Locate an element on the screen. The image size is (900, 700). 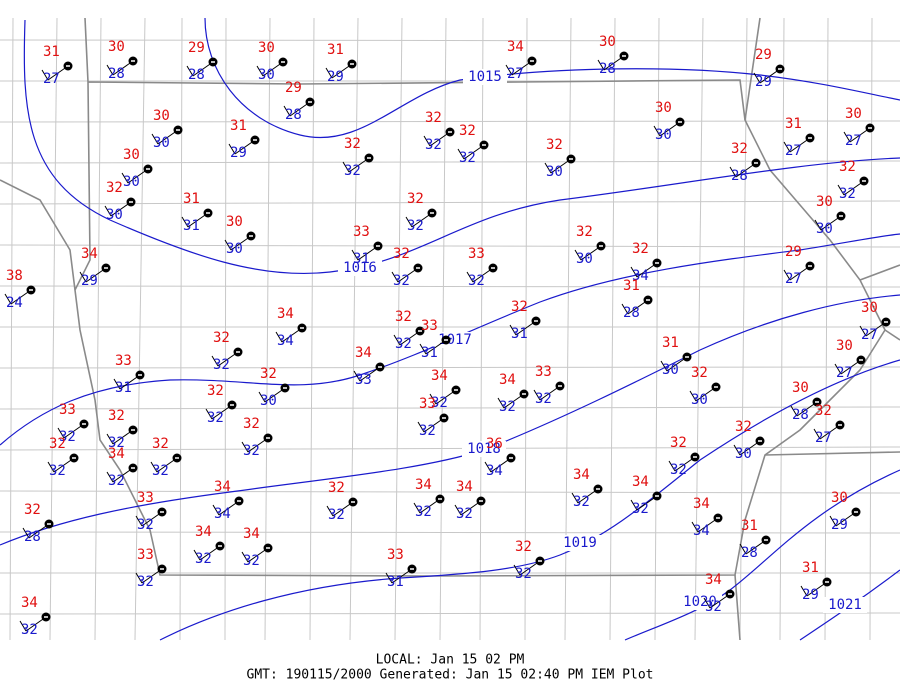
isobar-label: 1018 is located at coordinates (484, 449).